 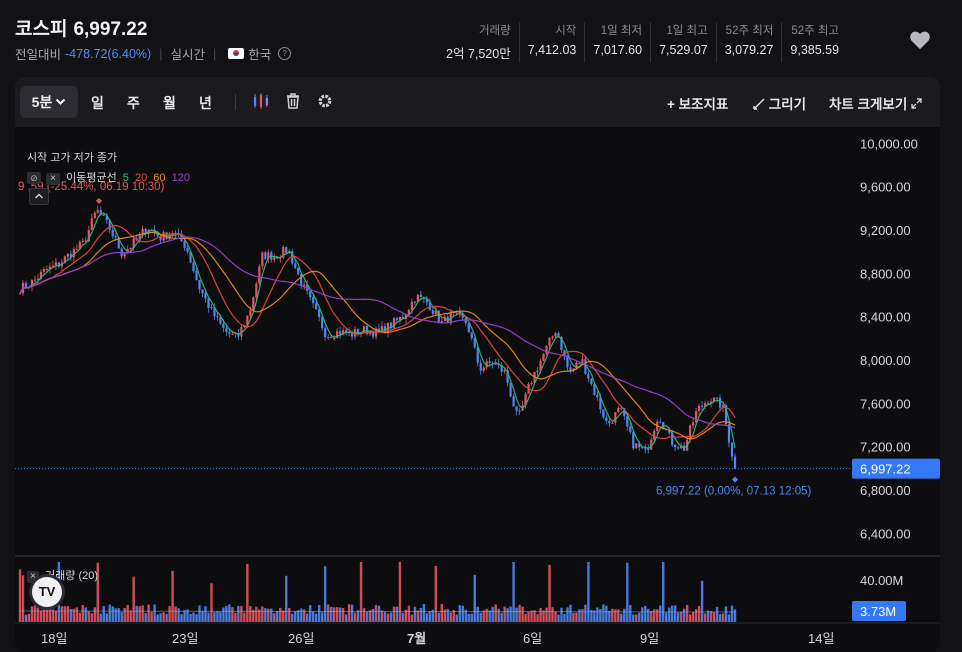 What do you see at coordinates (416, 638) in the screenshot?
I see `x-tick-label: 7월` at bounding box center [416, 638].